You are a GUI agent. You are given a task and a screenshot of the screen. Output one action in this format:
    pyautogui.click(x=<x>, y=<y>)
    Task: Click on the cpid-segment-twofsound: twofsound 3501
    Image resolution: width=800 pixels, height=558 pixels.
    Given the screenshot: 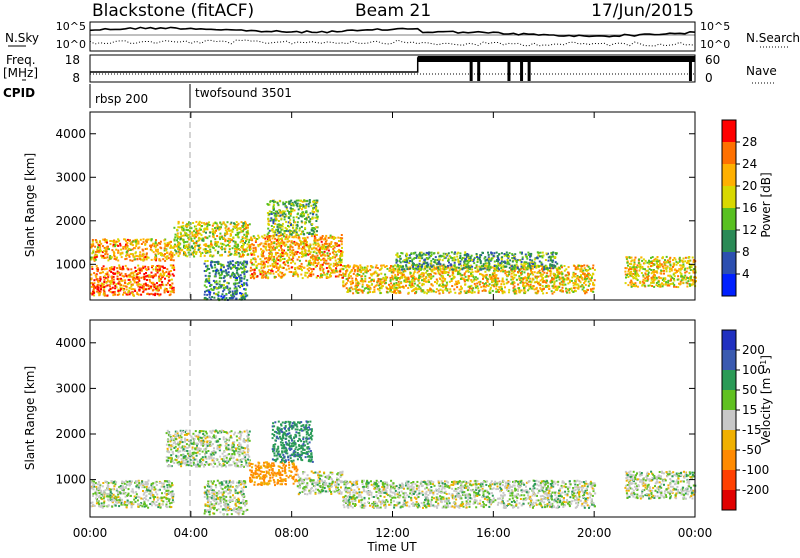 What is the action you would take?
    pyautogui.click(x=243, y=93)
    